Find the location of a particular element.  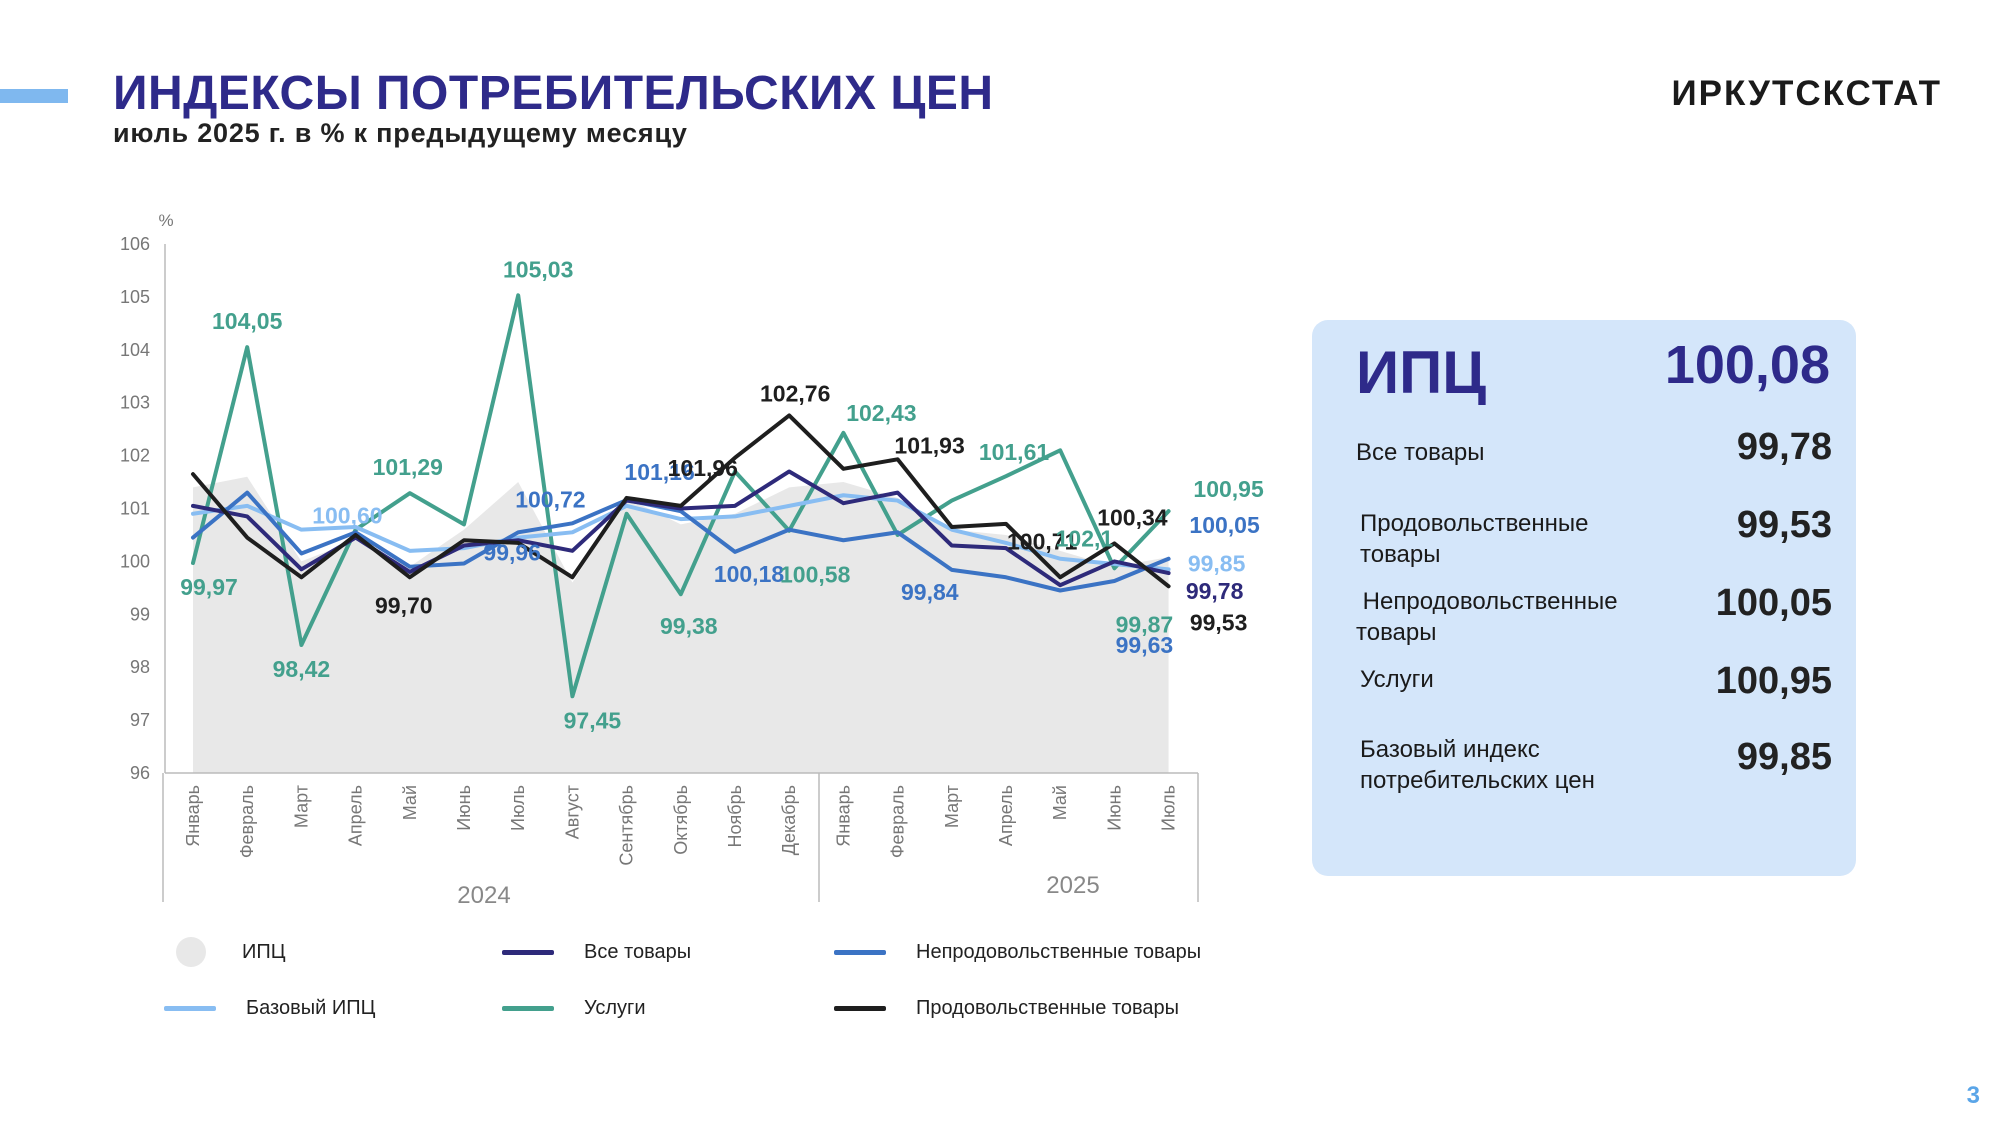

data-label: 99,63 is located at coordinates (1145, 645).